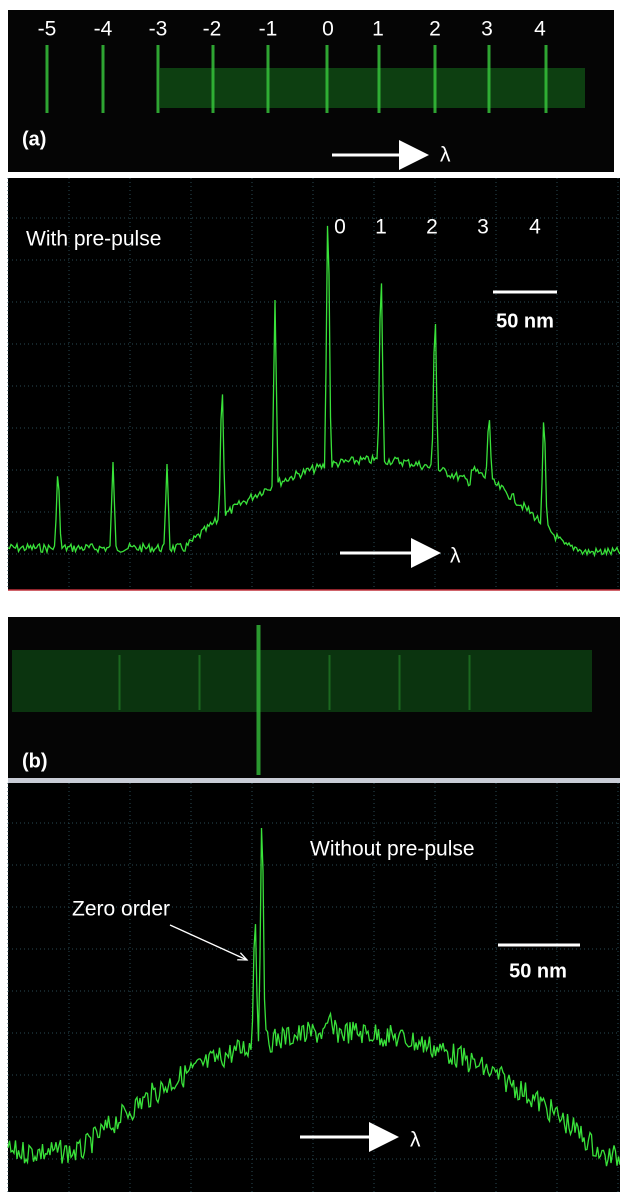  What do you see at coordinates (93, 239) in the screenshot?
I see `annotation: With pre-pulse` at bounding box center [93, 239].